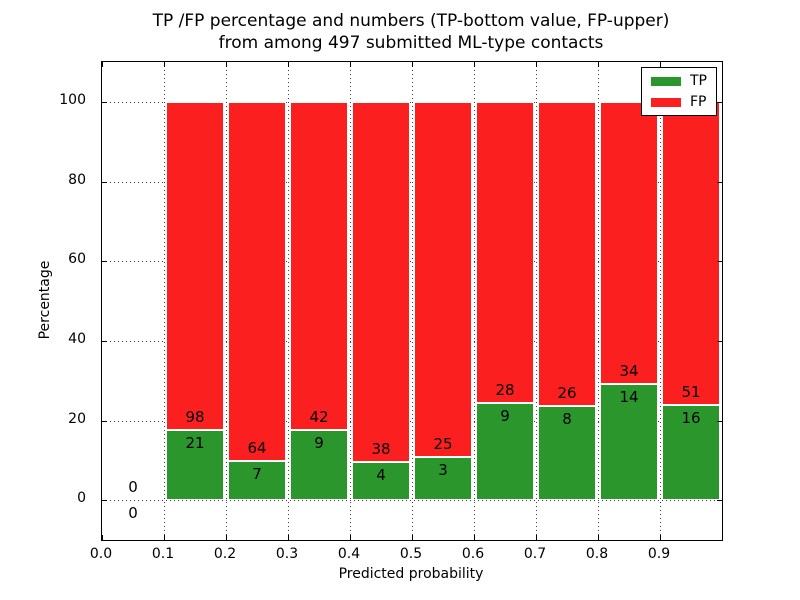 The width and height of the screenshot is (800, 600). Describe the element at coordinates (659, 554) in the screenshot. I see `x-tick-label: 0.9` at that location.